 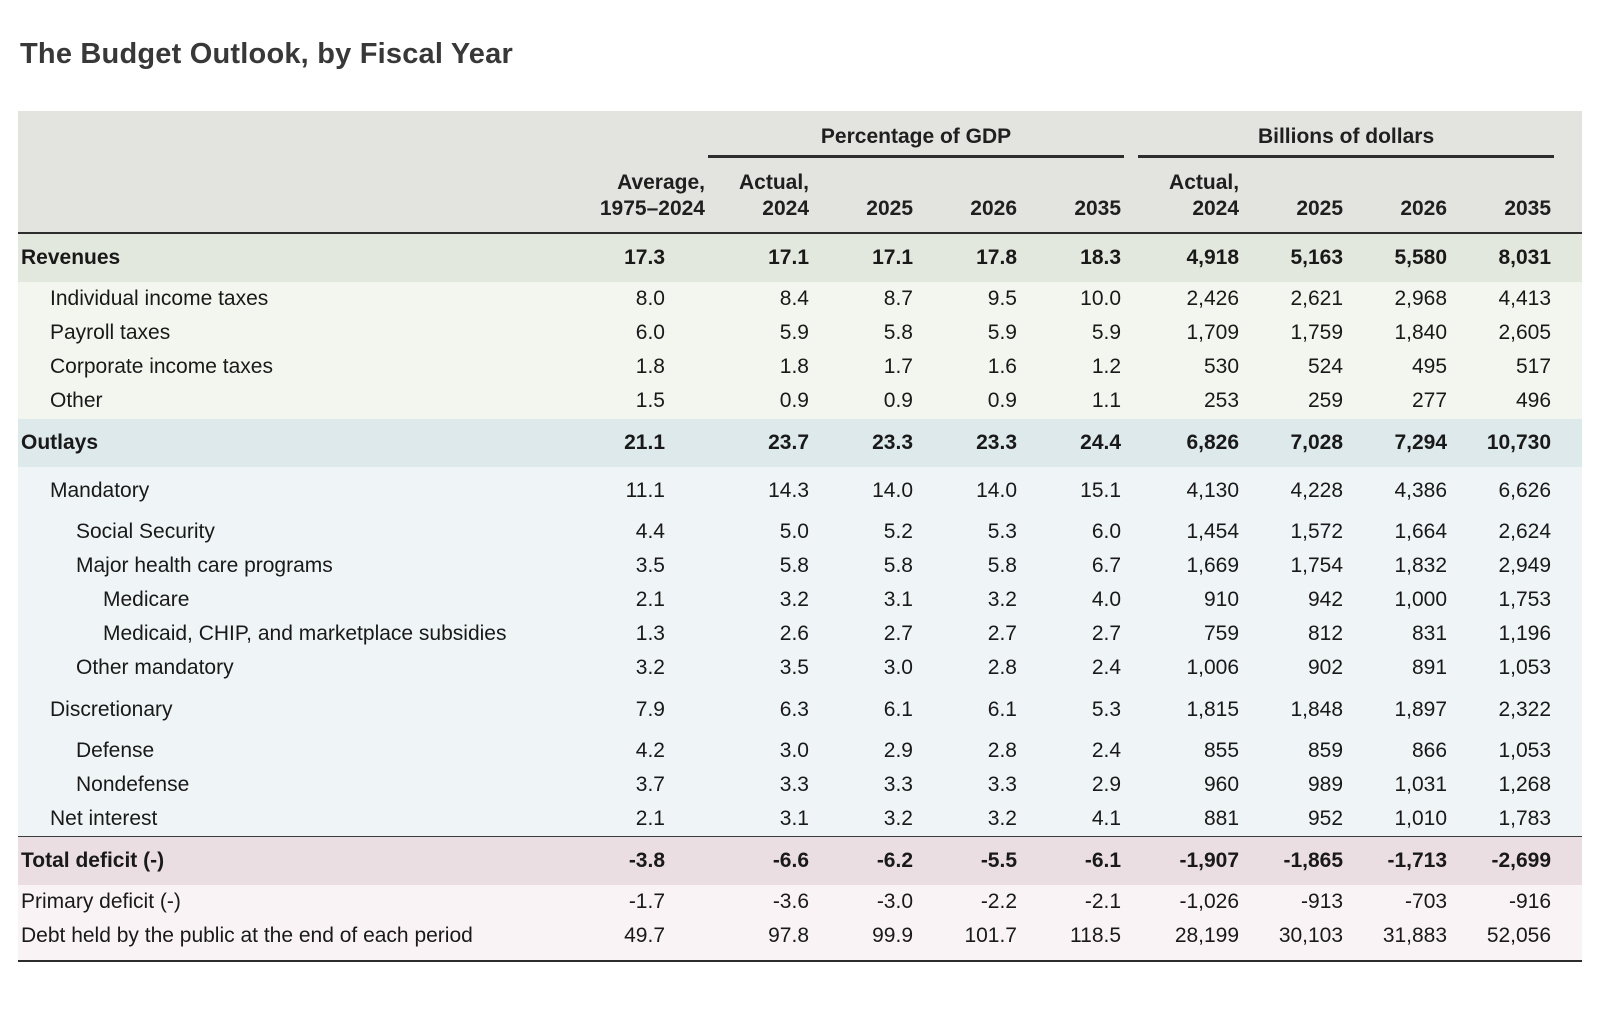 What do you see at coordinates (760, 487) in the screenshot?
I see `cell-value: 14.3` at bounding box center [760, 487].